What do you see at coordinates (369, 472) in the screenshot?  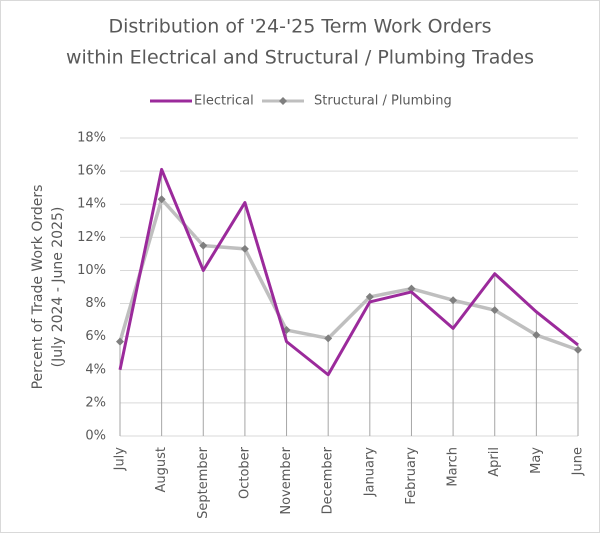 I see `x-tick-label: January` at bounding box center [369, 472].